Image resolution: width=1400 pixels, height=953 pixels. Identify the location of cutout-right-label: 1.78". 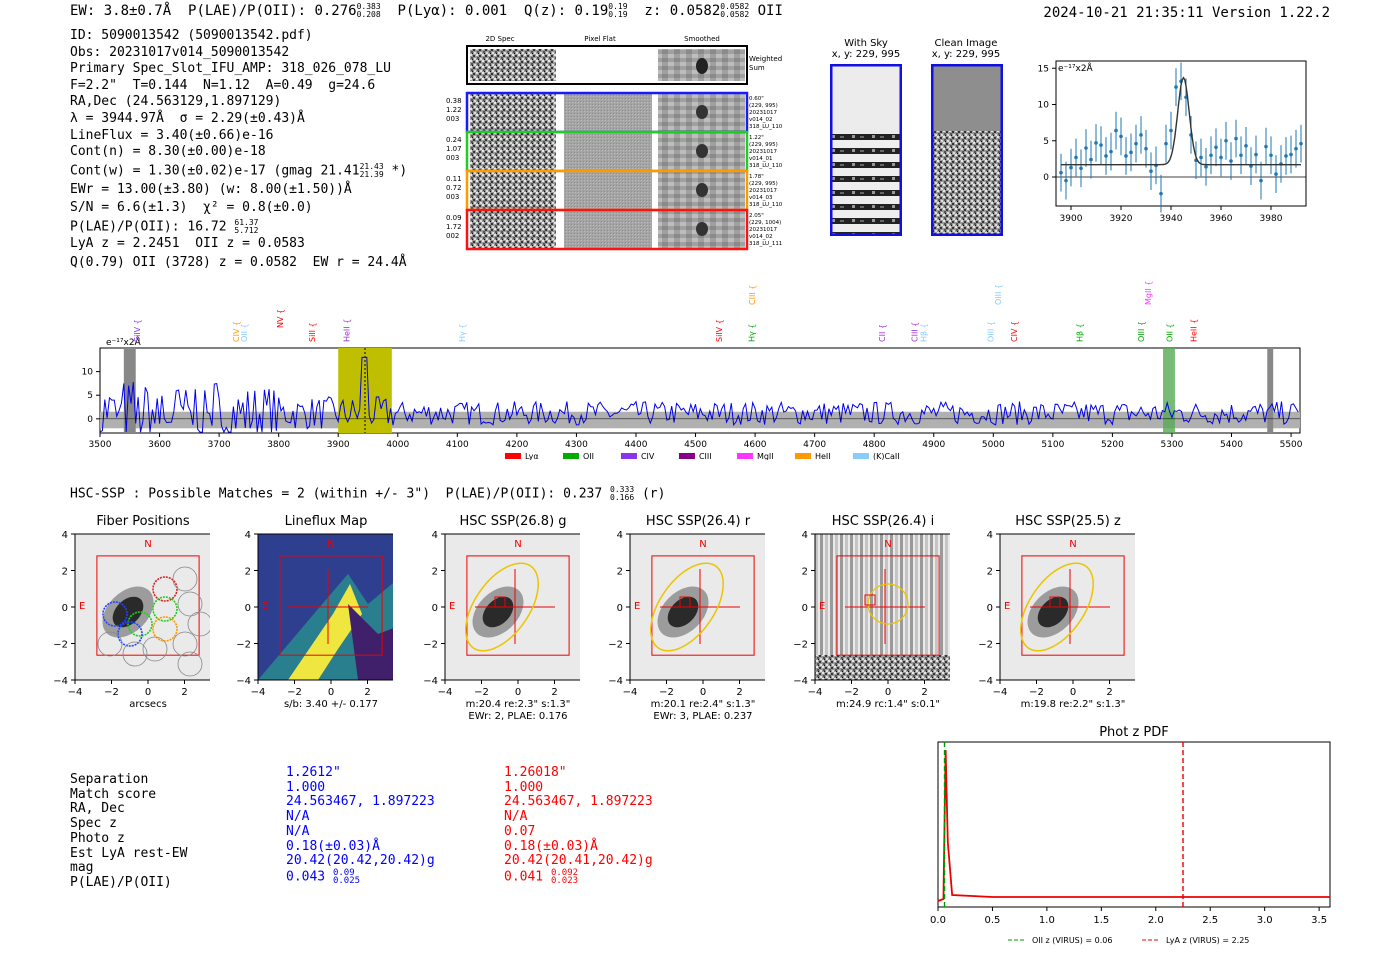
(756, 177).